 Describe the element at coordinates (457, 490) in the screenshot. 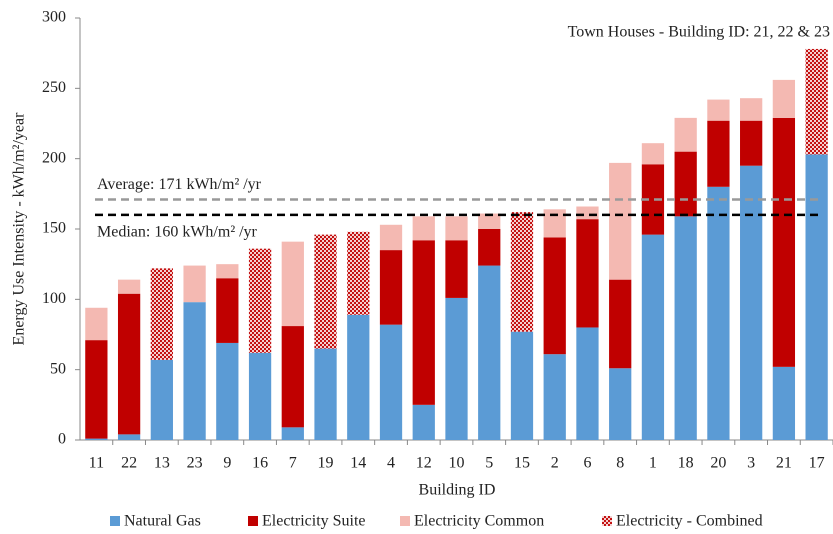

I see `x-axis-title: Building ID` at that location.